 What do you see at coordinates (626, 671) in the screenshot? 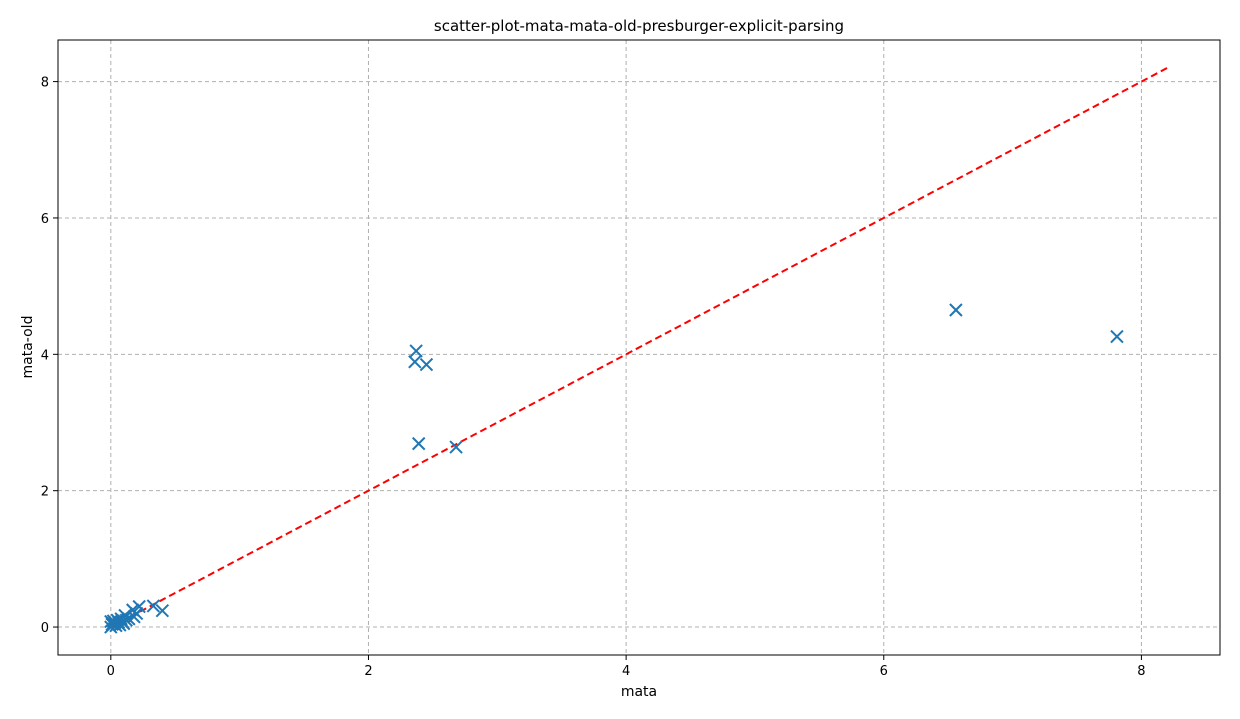
I see `x-tick-label: 4` at bounding box center [626, 671].